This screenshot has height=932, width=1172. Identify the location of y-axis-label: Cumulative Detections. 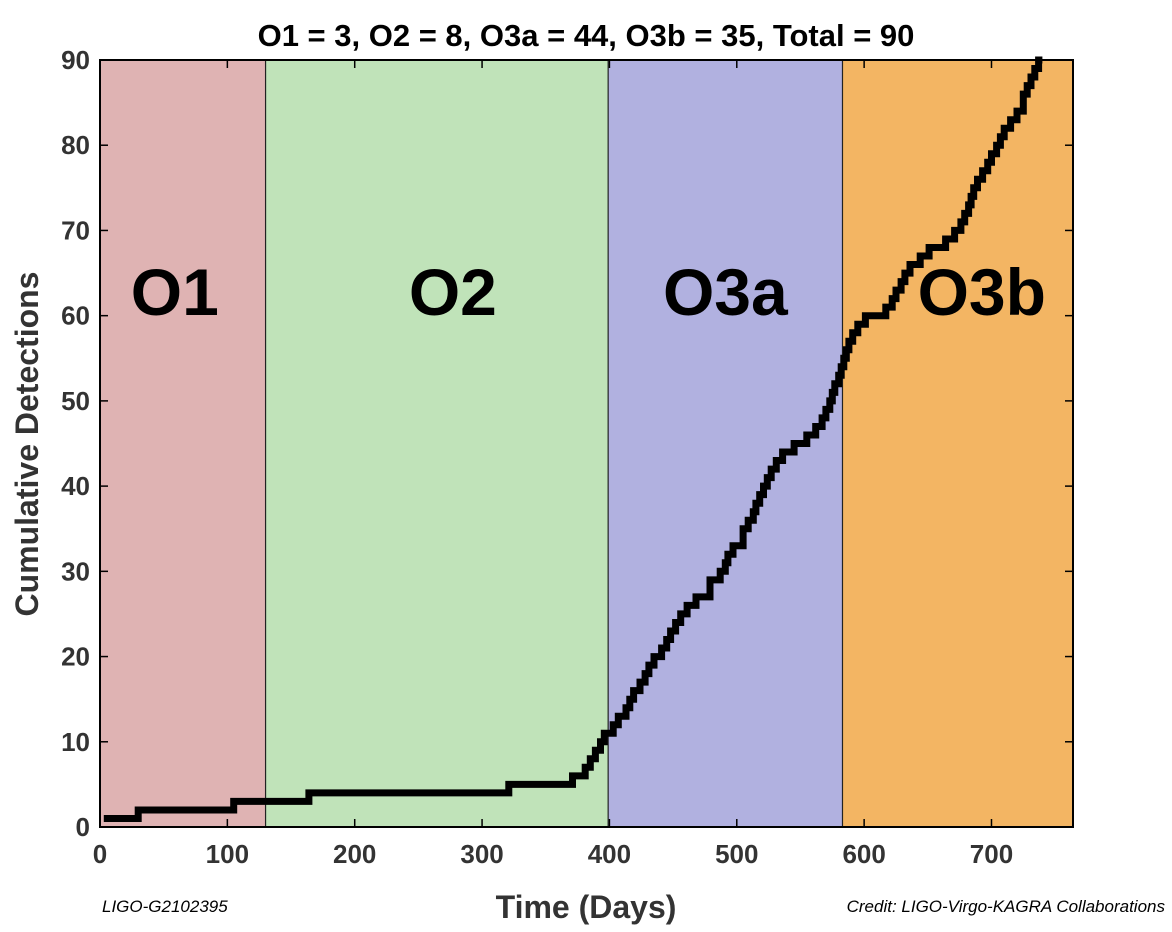
(27, 444).